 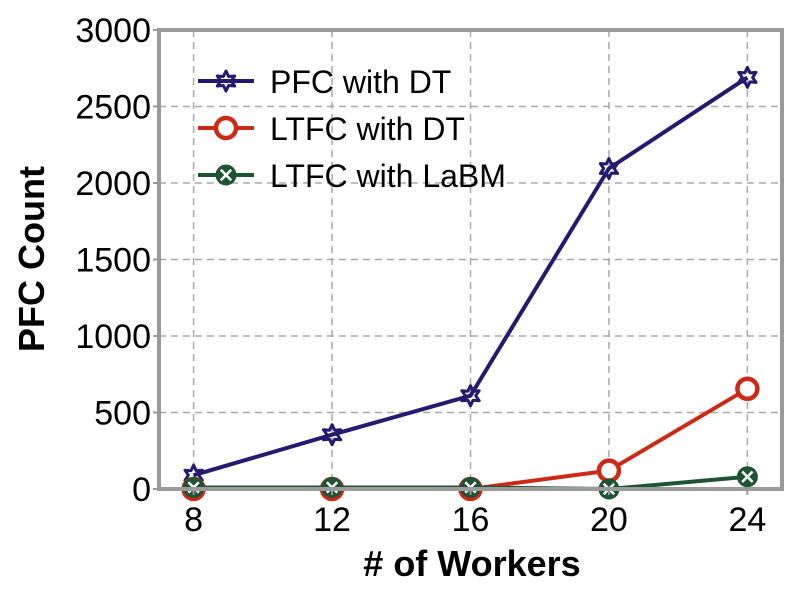 What do you see at coordinates (141, 490) in the screenshot?
I see `y-tick-label: 0` at bounding box center [141, 490].